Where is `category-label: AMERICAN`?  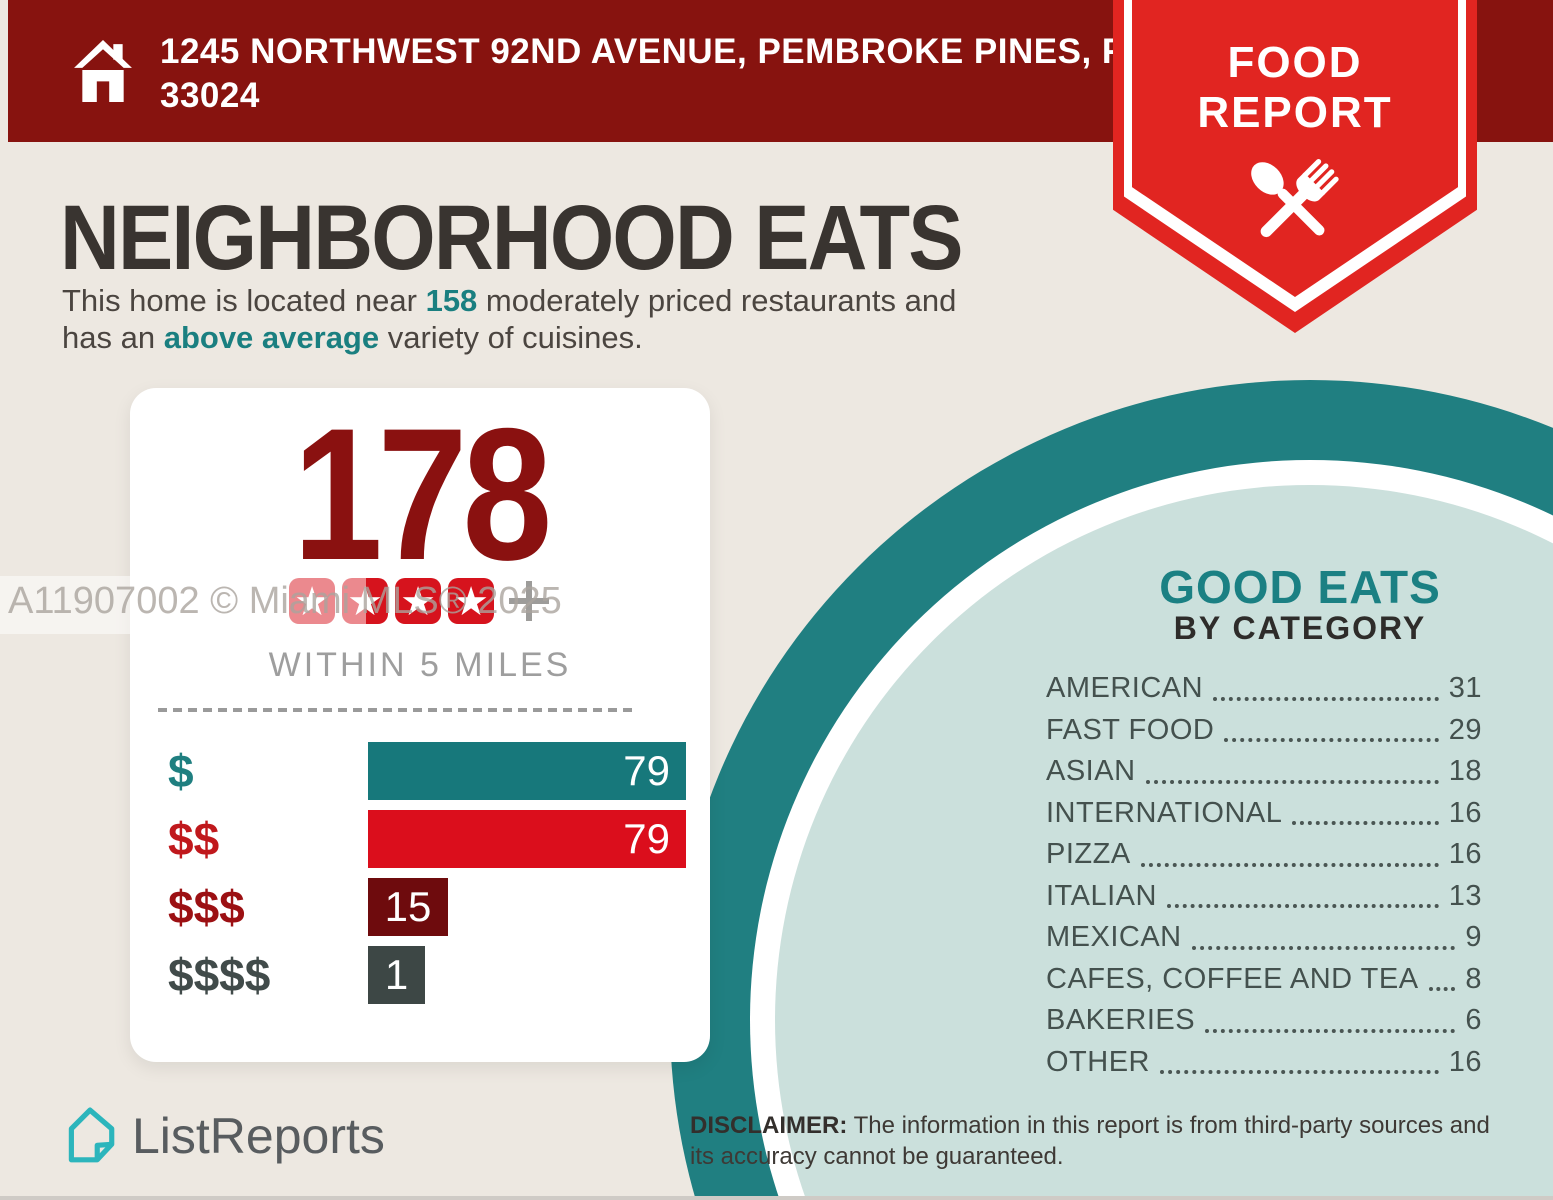
category-label: AMERICAN is located at coordinates (1125, 688).